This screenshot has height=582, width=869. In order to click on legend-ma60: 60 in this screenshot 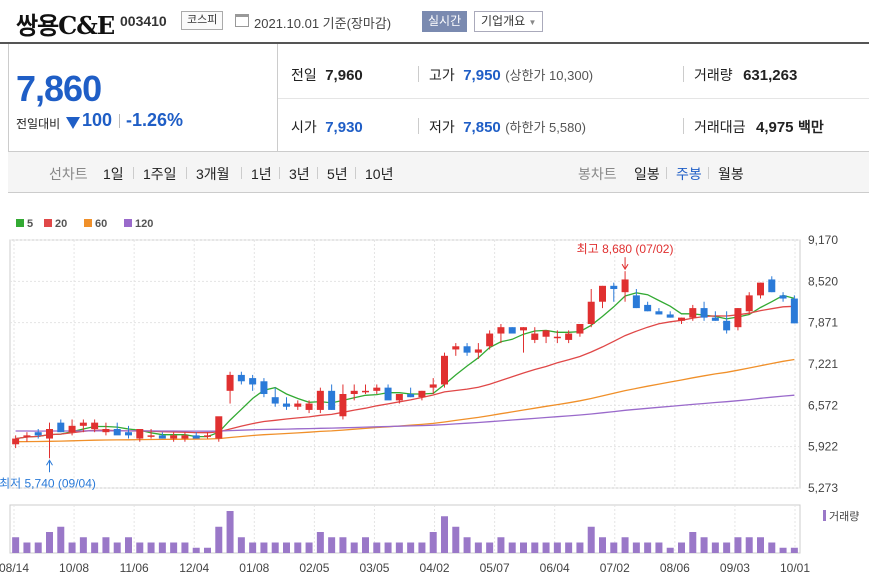, I will do `click(95, 224)`.